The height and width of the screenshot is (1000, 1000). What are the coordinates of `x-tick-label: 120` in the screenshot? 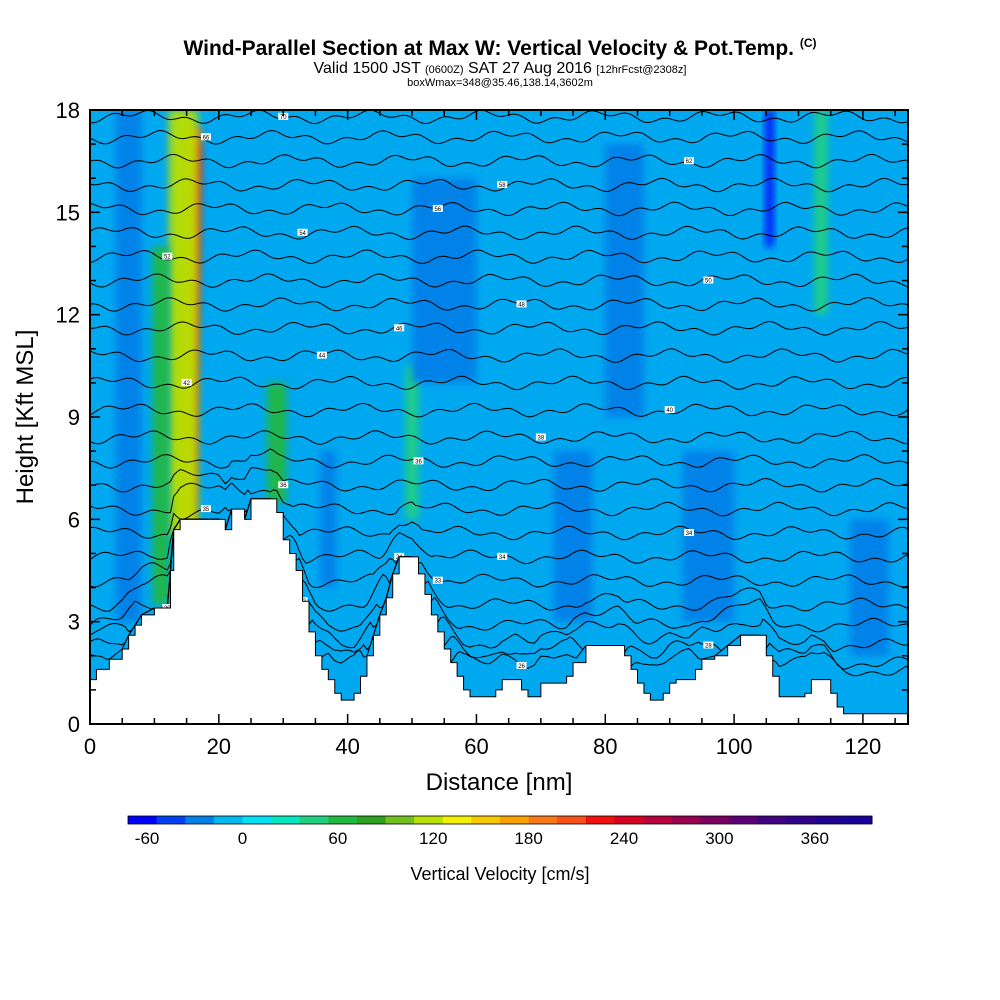 It's located at (863, 746).